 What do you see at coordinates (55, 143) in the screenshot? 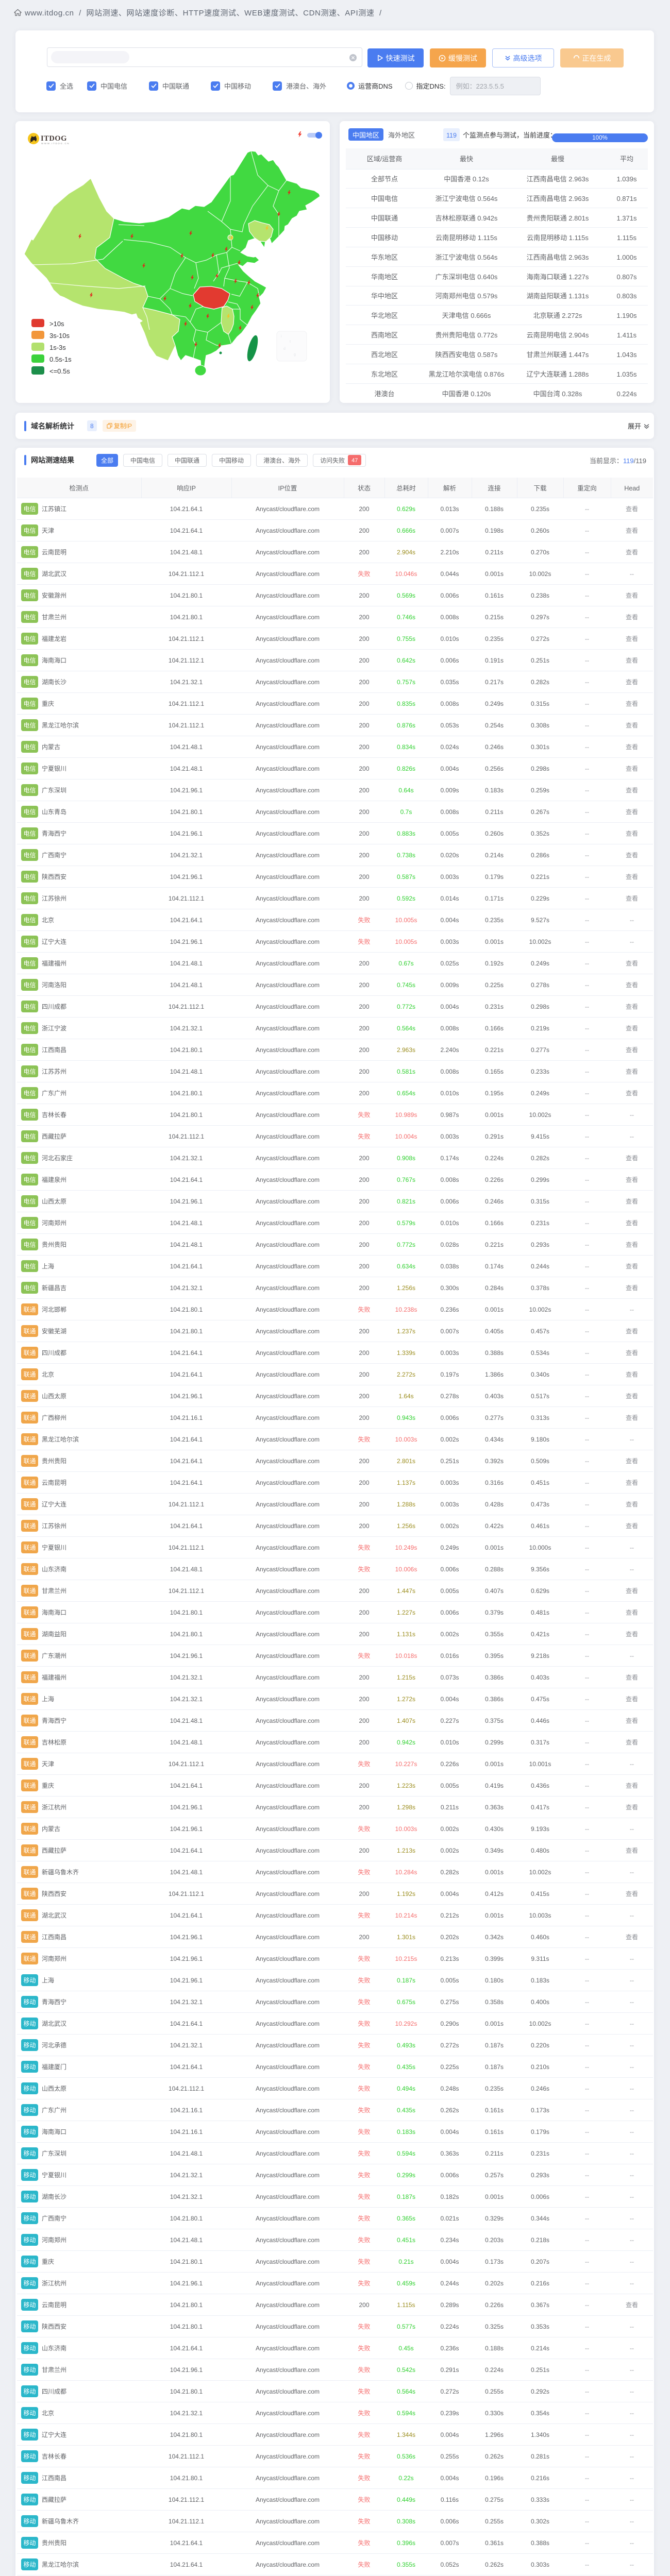
I see `svg-text: WWW.ITDOG.CN` at bounding box center [55, 143].